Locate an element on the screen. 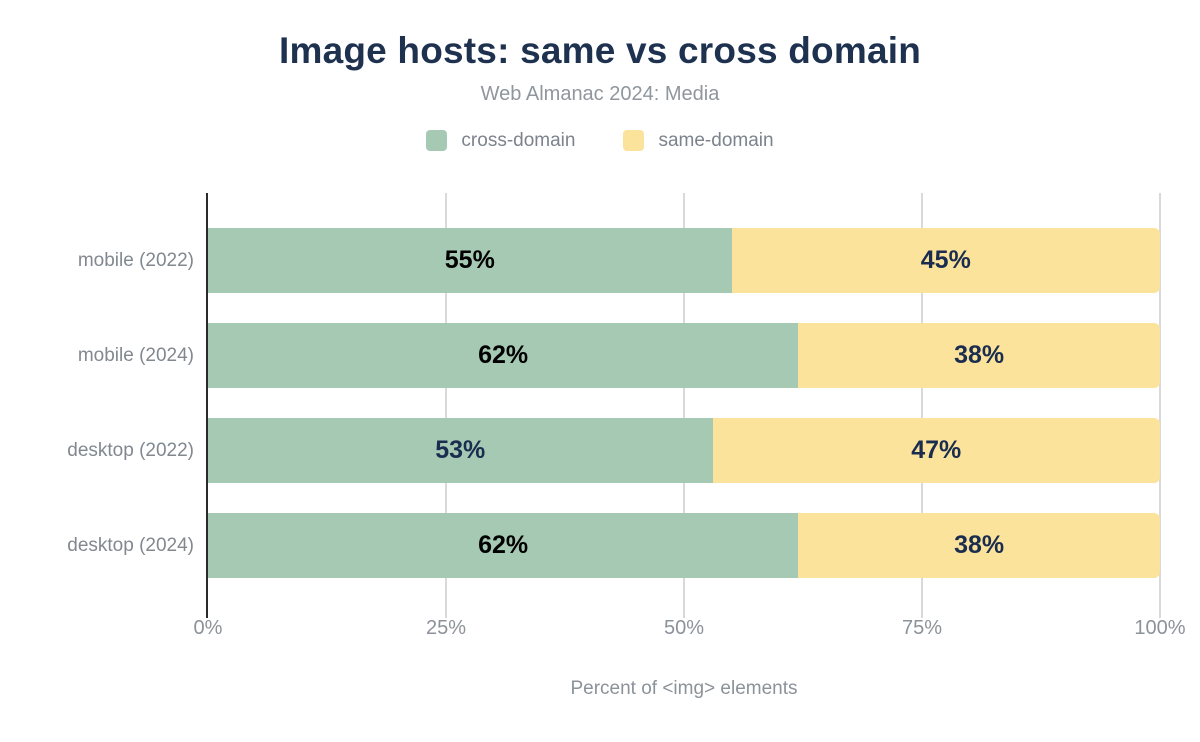  bar-row: 53% 47% is located at coordinates (684, 450).